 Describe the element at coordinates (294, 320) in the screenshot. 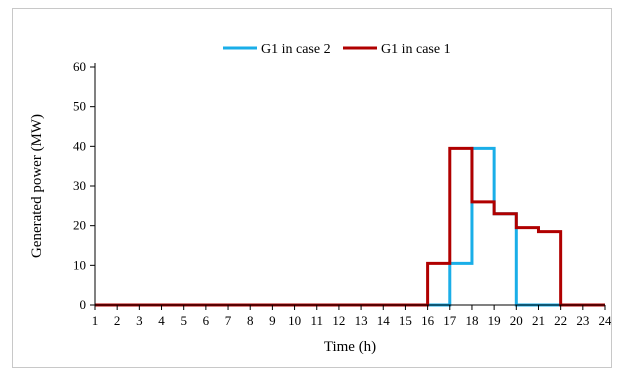

I see `x-tick-label: 10` at that location.